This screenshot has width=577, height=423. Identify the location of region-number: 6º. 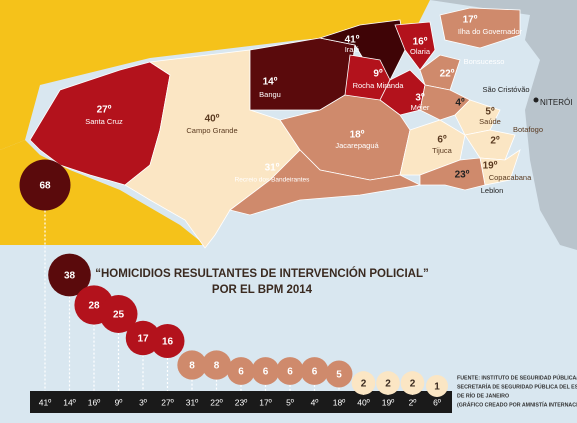
(442, 140).